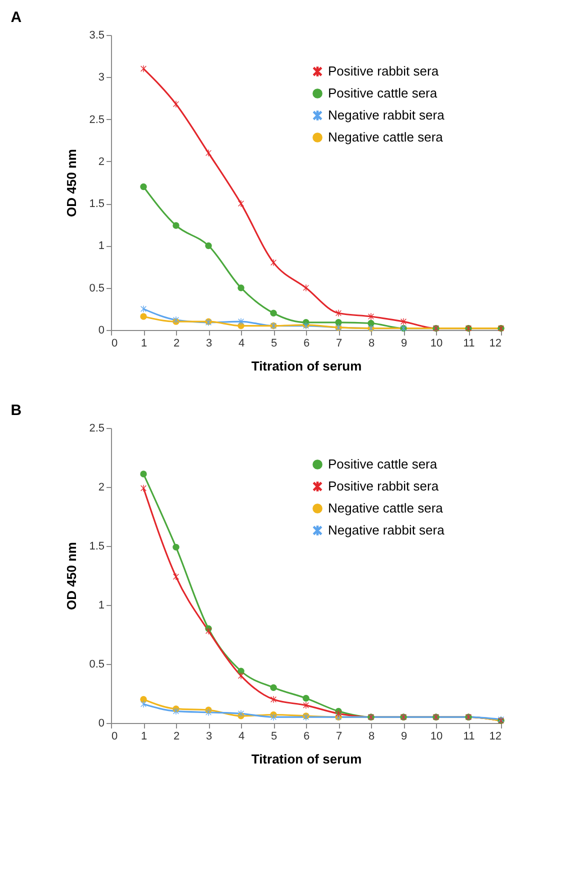 The width and height of the screenshot is (579, 875). I want to click on chart-title: A, so click(16, 17).